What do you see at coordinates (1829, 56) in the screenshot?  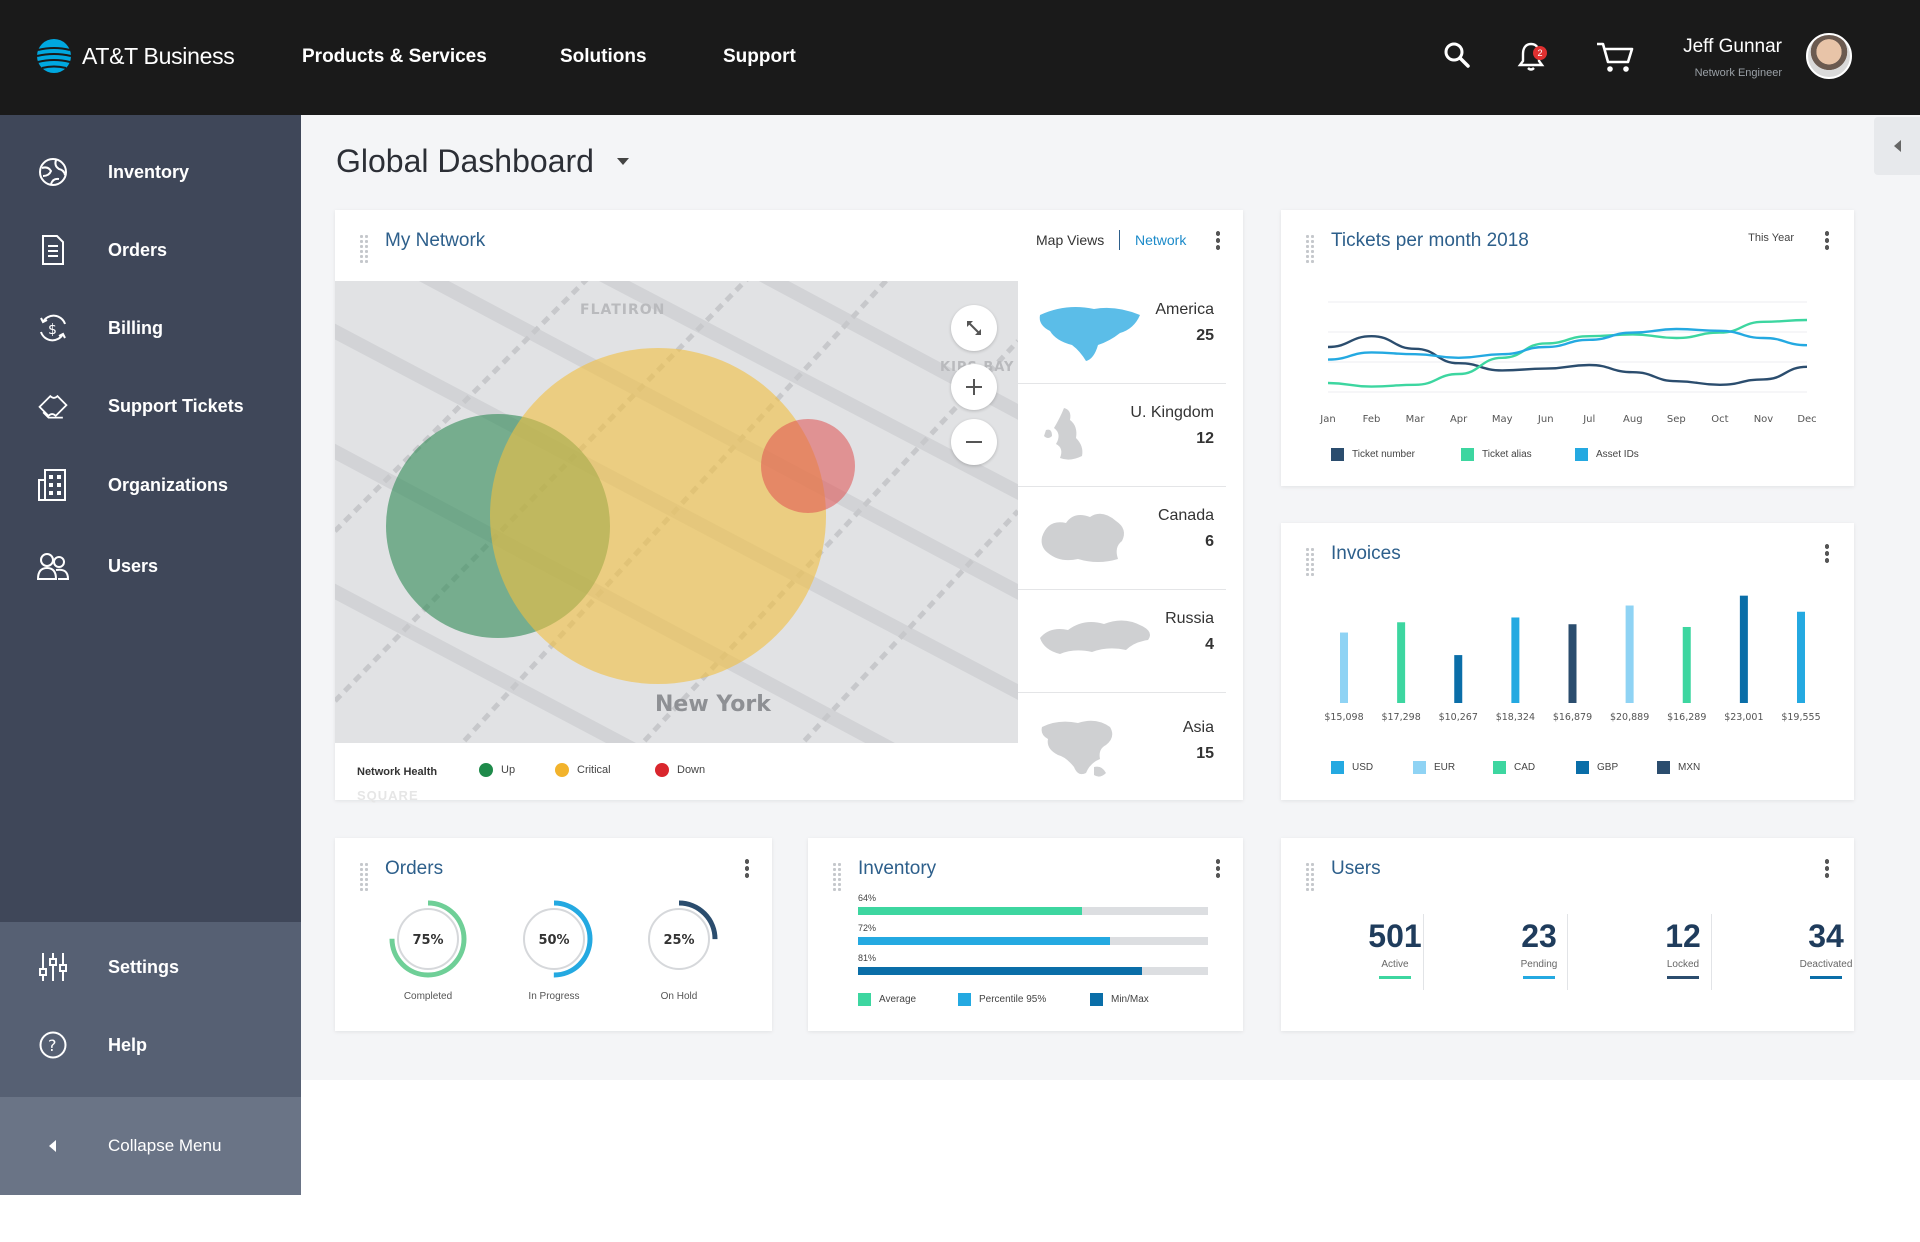 I see `avatar` at bounding box center [1829, 56].